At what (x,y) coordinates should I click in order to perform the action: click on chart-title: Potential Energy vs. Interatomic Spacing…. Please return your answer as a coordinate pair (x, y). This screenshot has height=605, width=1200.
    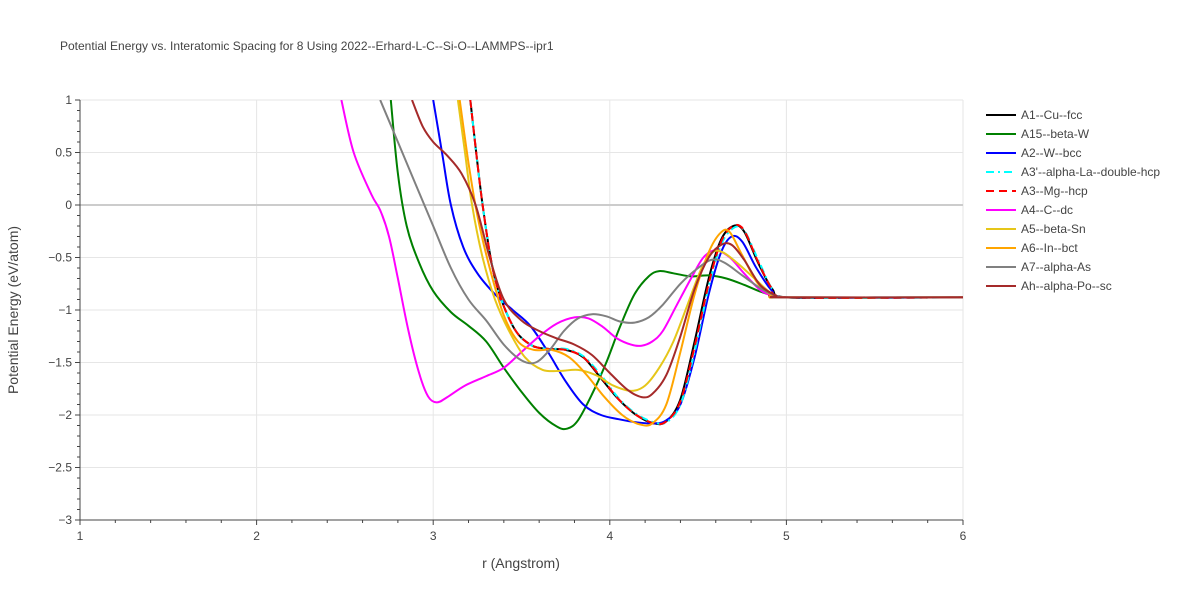
    Looking at the image, I should click on (307, 46).